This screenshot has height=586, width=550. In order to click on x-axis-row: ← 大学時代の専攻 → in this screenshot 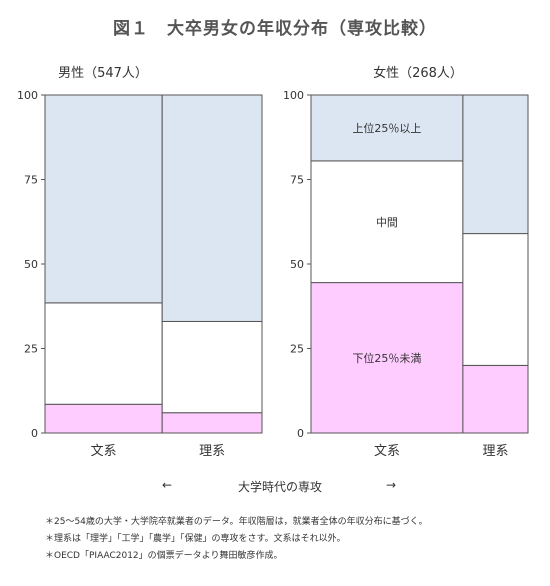, I will do `click(275, 487)`.